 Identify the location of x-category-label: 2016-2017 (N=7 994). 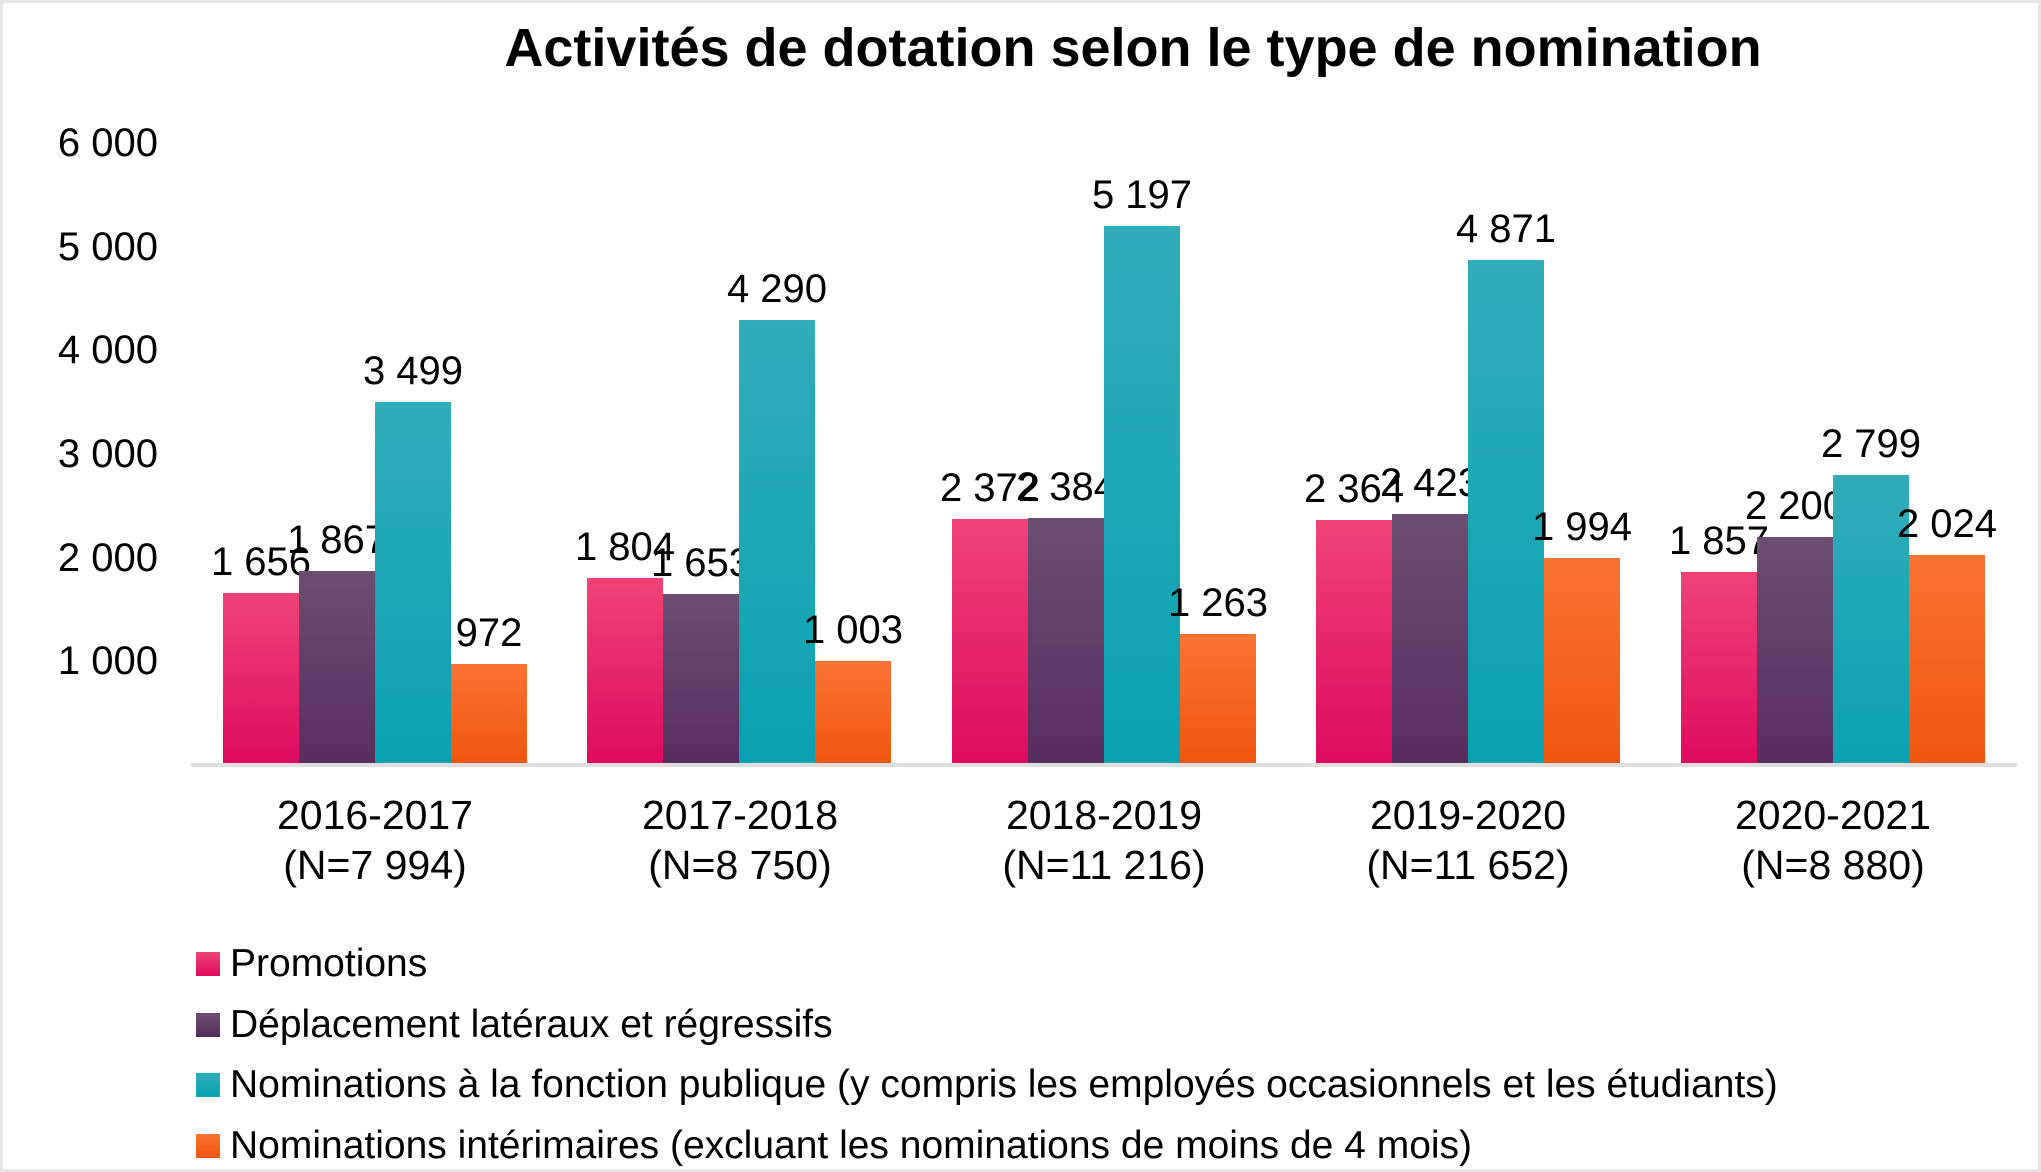
(375, 840).